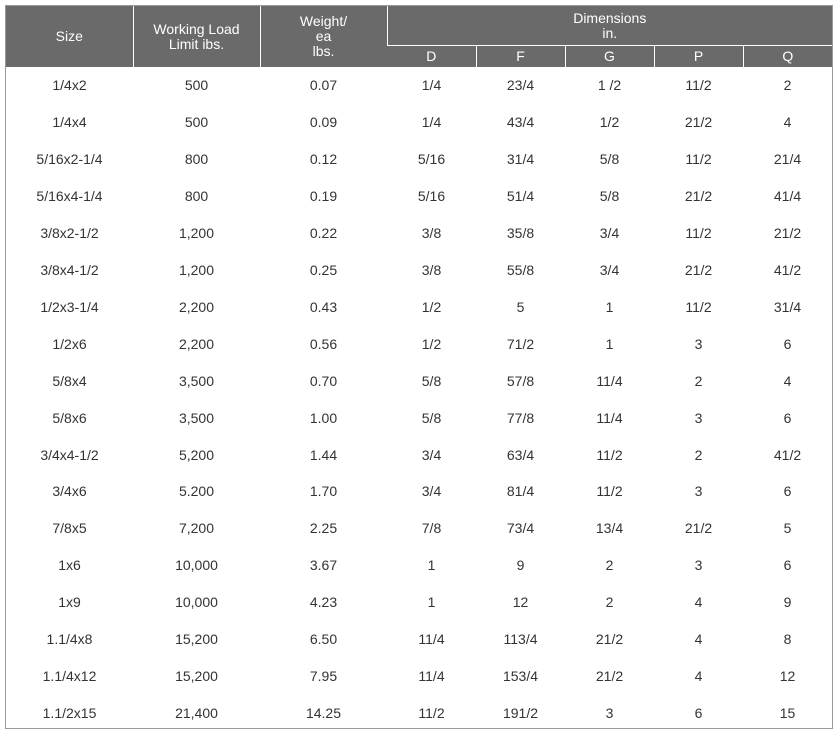 Image resolution: width=840 pixels, height=734 pixels. I want to click on table-cell: 153/4, so click(520, 675).